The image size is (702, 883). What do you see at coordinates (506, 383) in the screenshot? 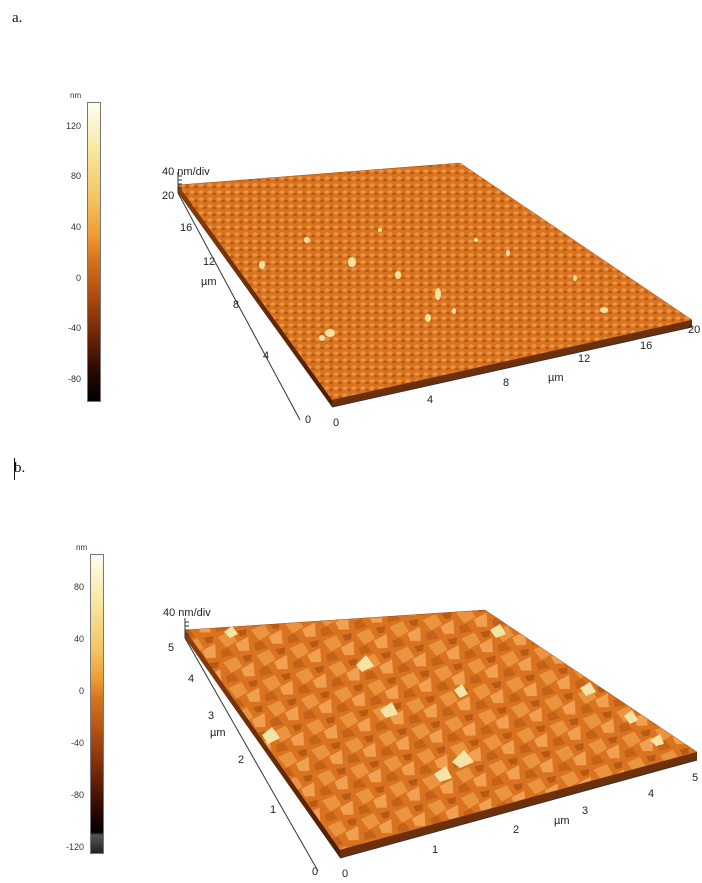
I see `x-tick: 8` at bounding box center [506, 383].